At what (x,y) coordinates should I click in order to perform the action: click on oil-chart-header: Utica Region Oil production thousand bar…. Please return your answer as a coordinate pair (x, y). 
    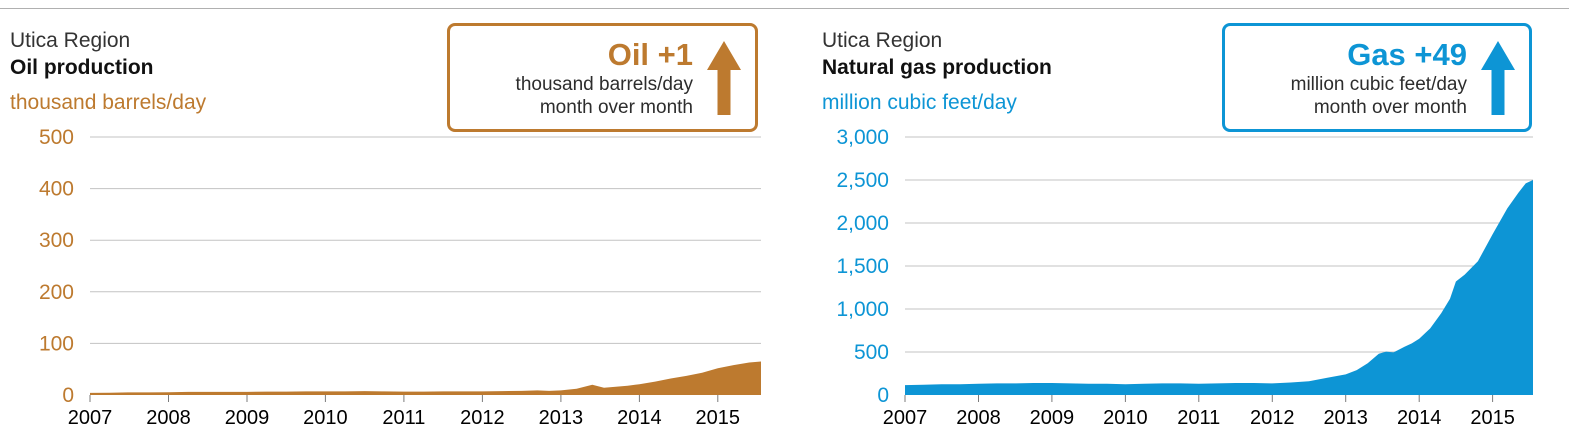
    Looking at the image, I should click on (108, 71).